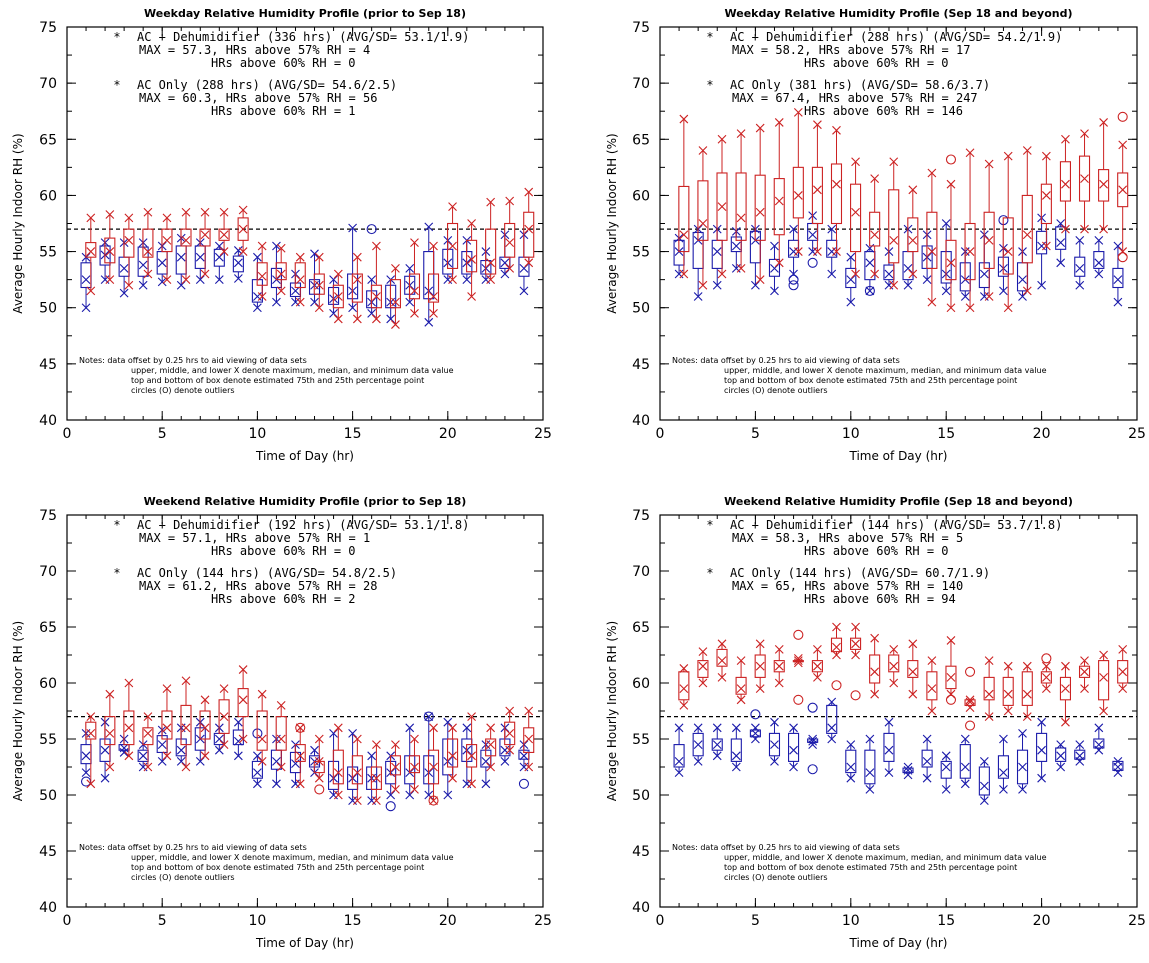 The width and height of the screenshot is (1149, 963). I want to click on legend-text: HRs above 60% RH = 0, so click(283, 551).